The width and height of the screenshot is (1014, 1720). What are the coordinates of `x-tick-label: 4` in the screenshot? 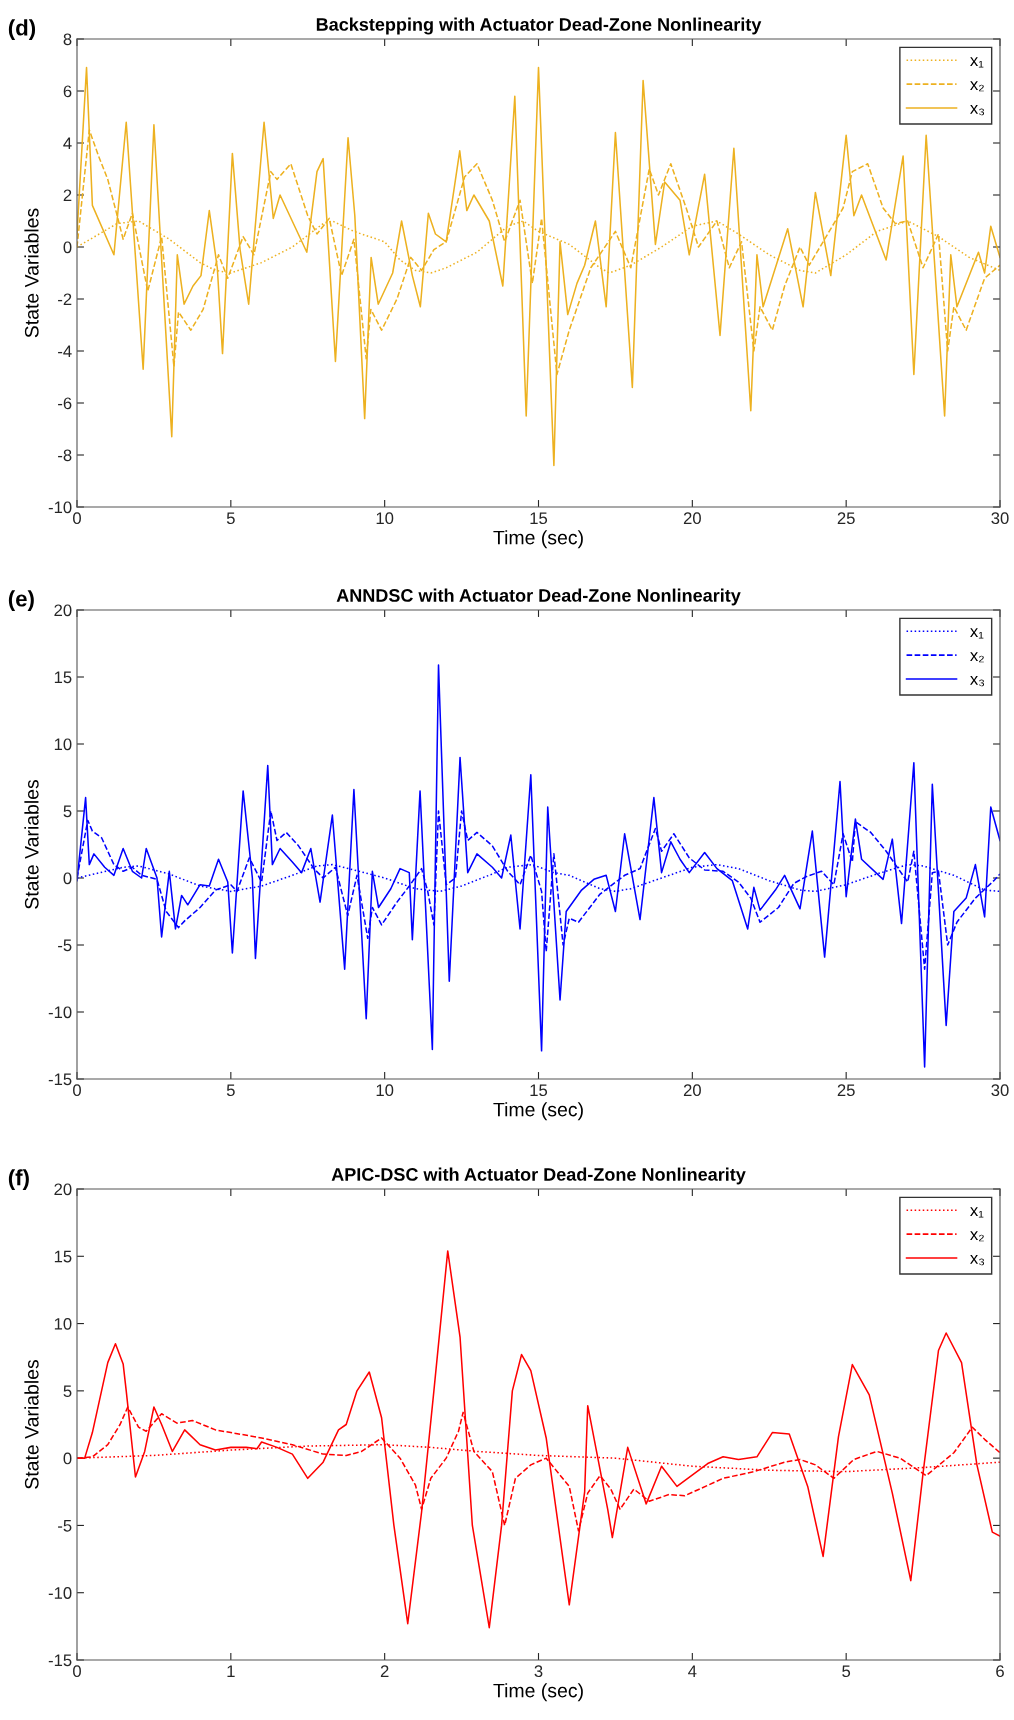 It's located at (692, 1671).